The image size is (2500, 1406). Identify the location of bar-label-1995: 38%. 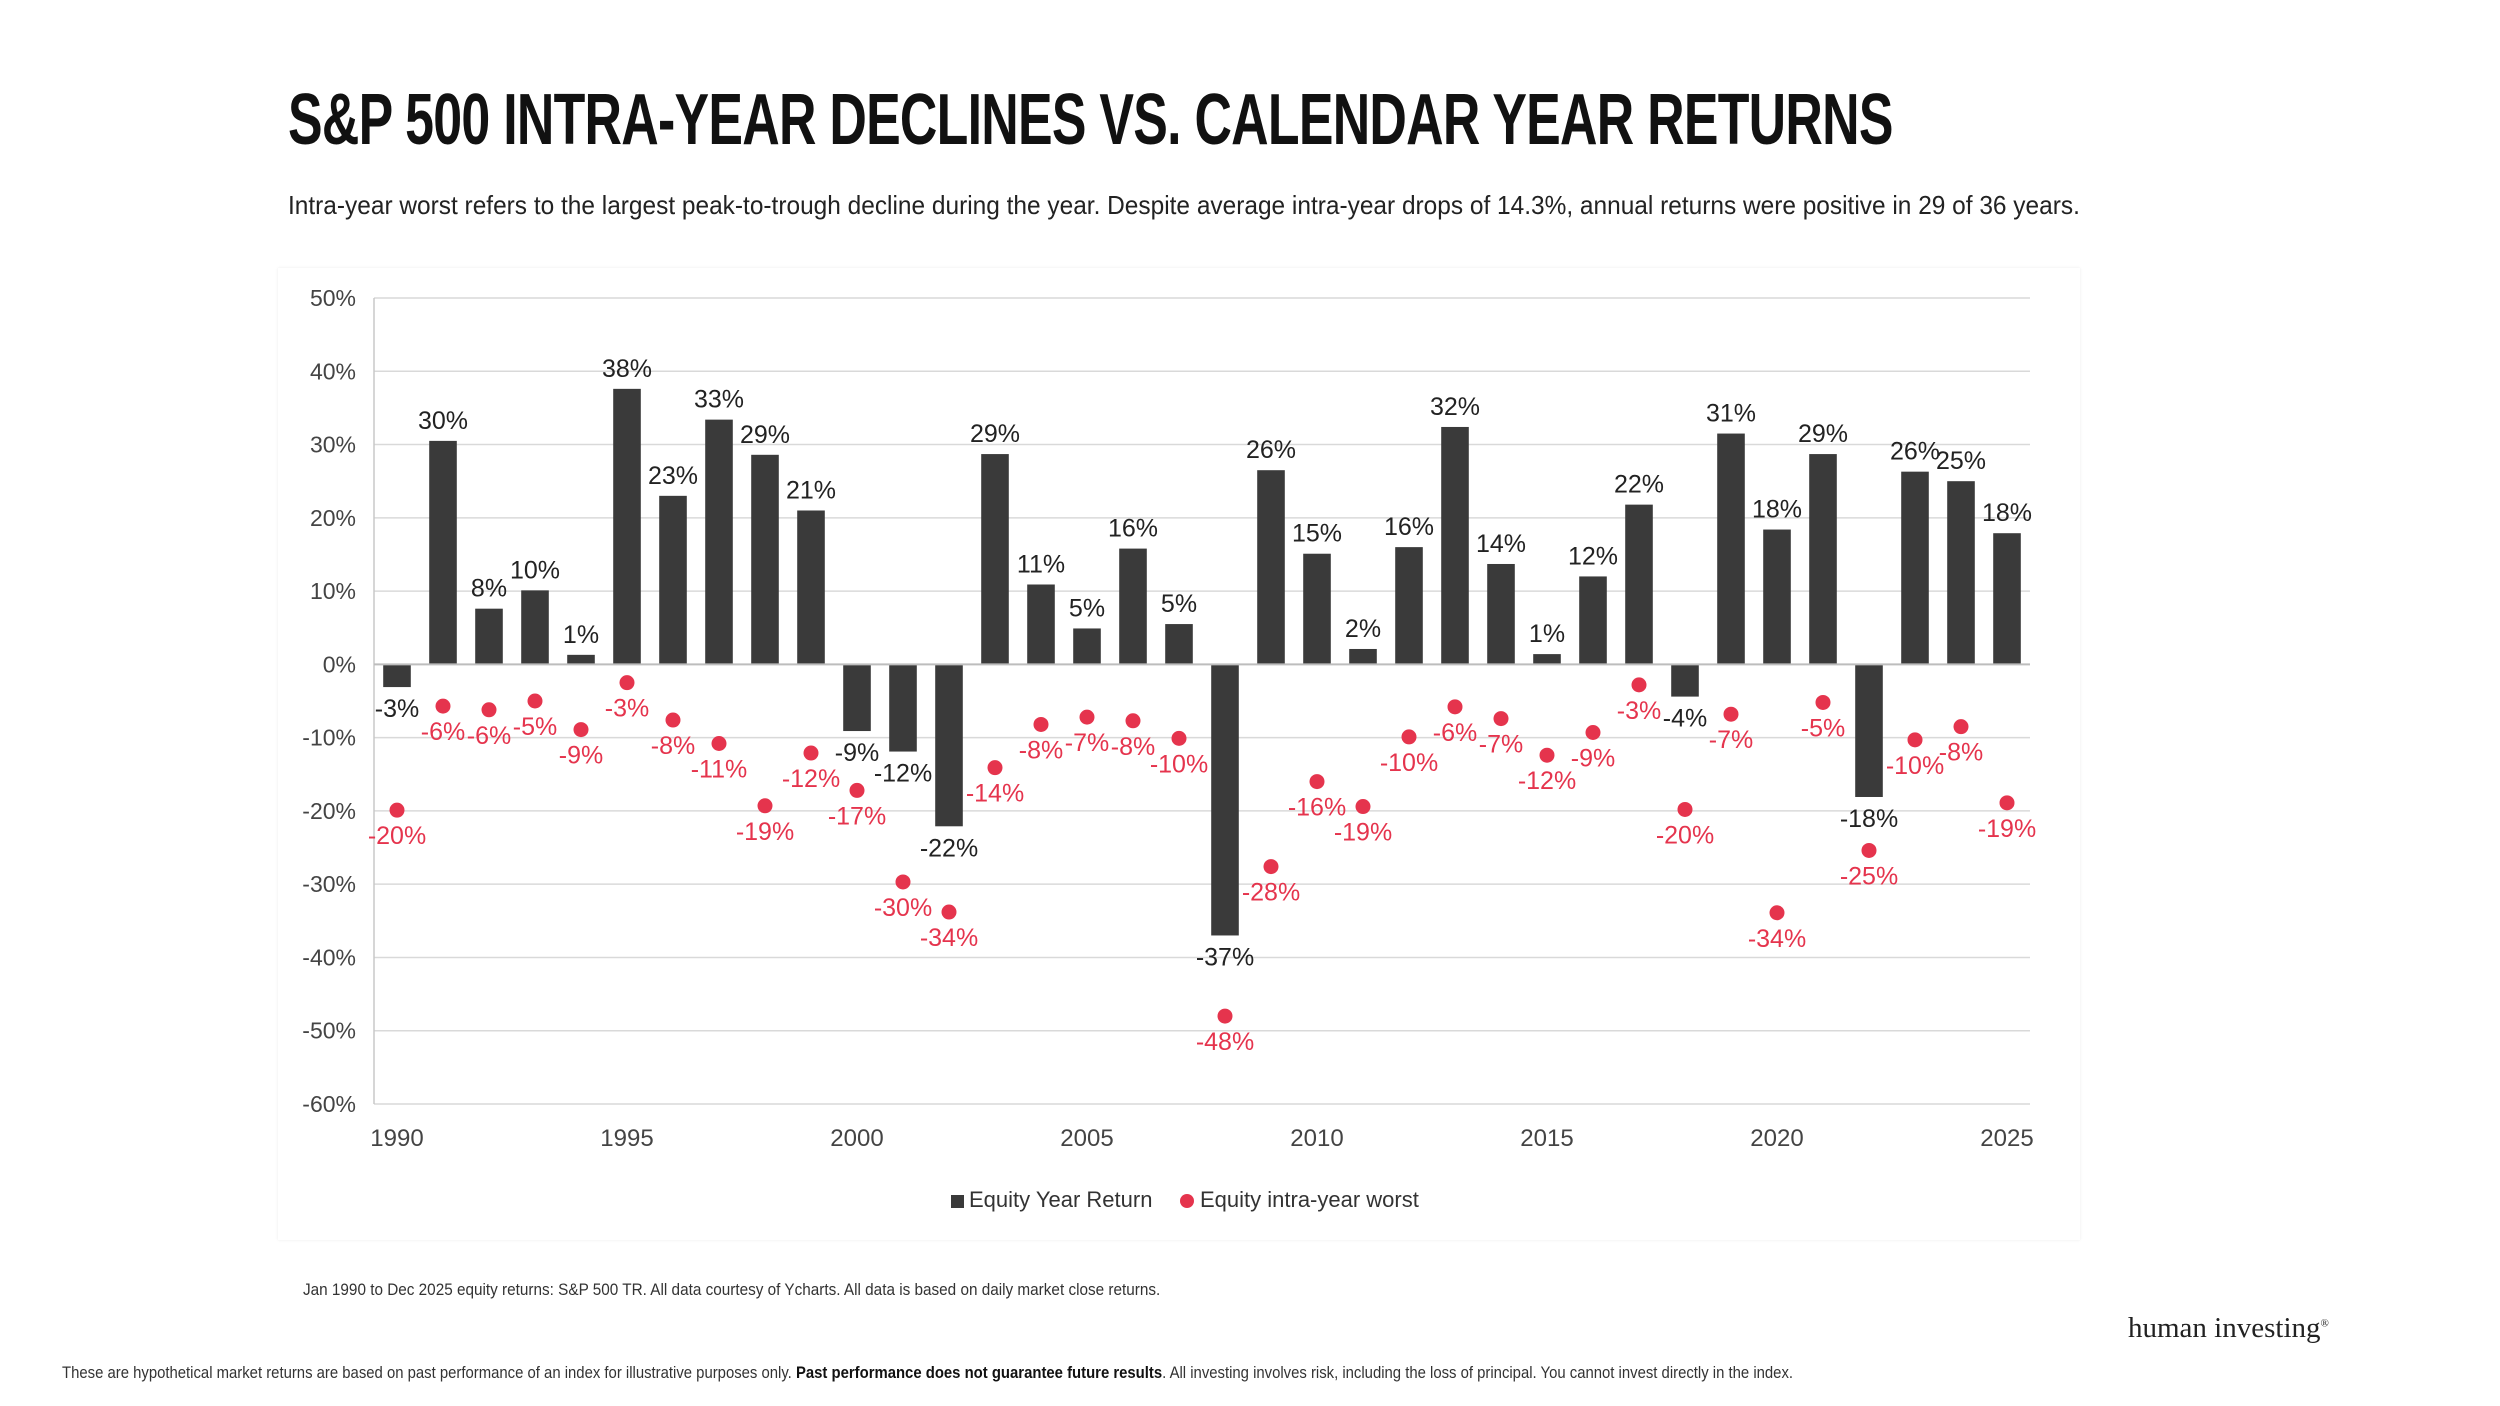
(627, 369).